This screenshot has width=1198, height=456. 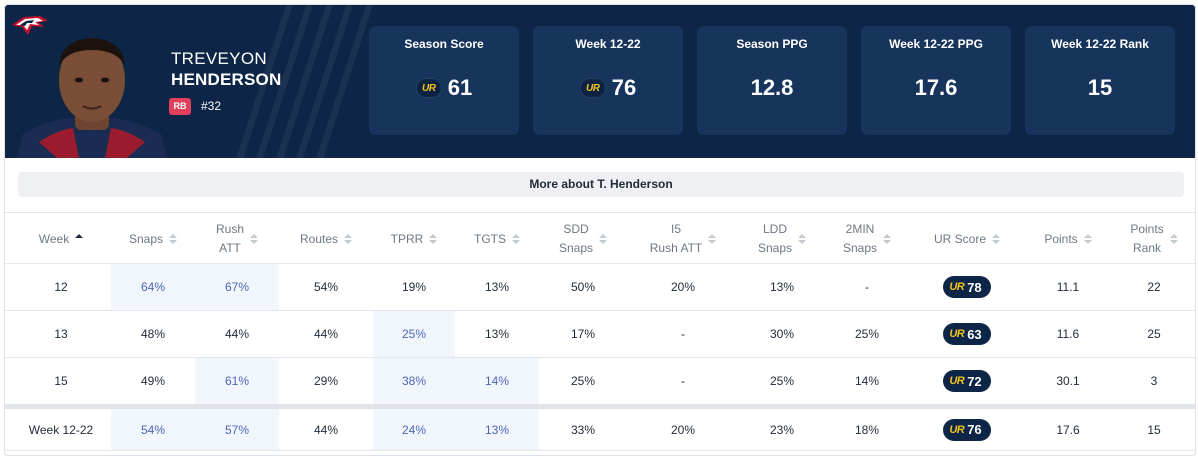 What do you see at coordinates (1100, 44) in the screenshot?
I see `stat-label: Week 12-22 Rank` at bounding box center [1100, 44].